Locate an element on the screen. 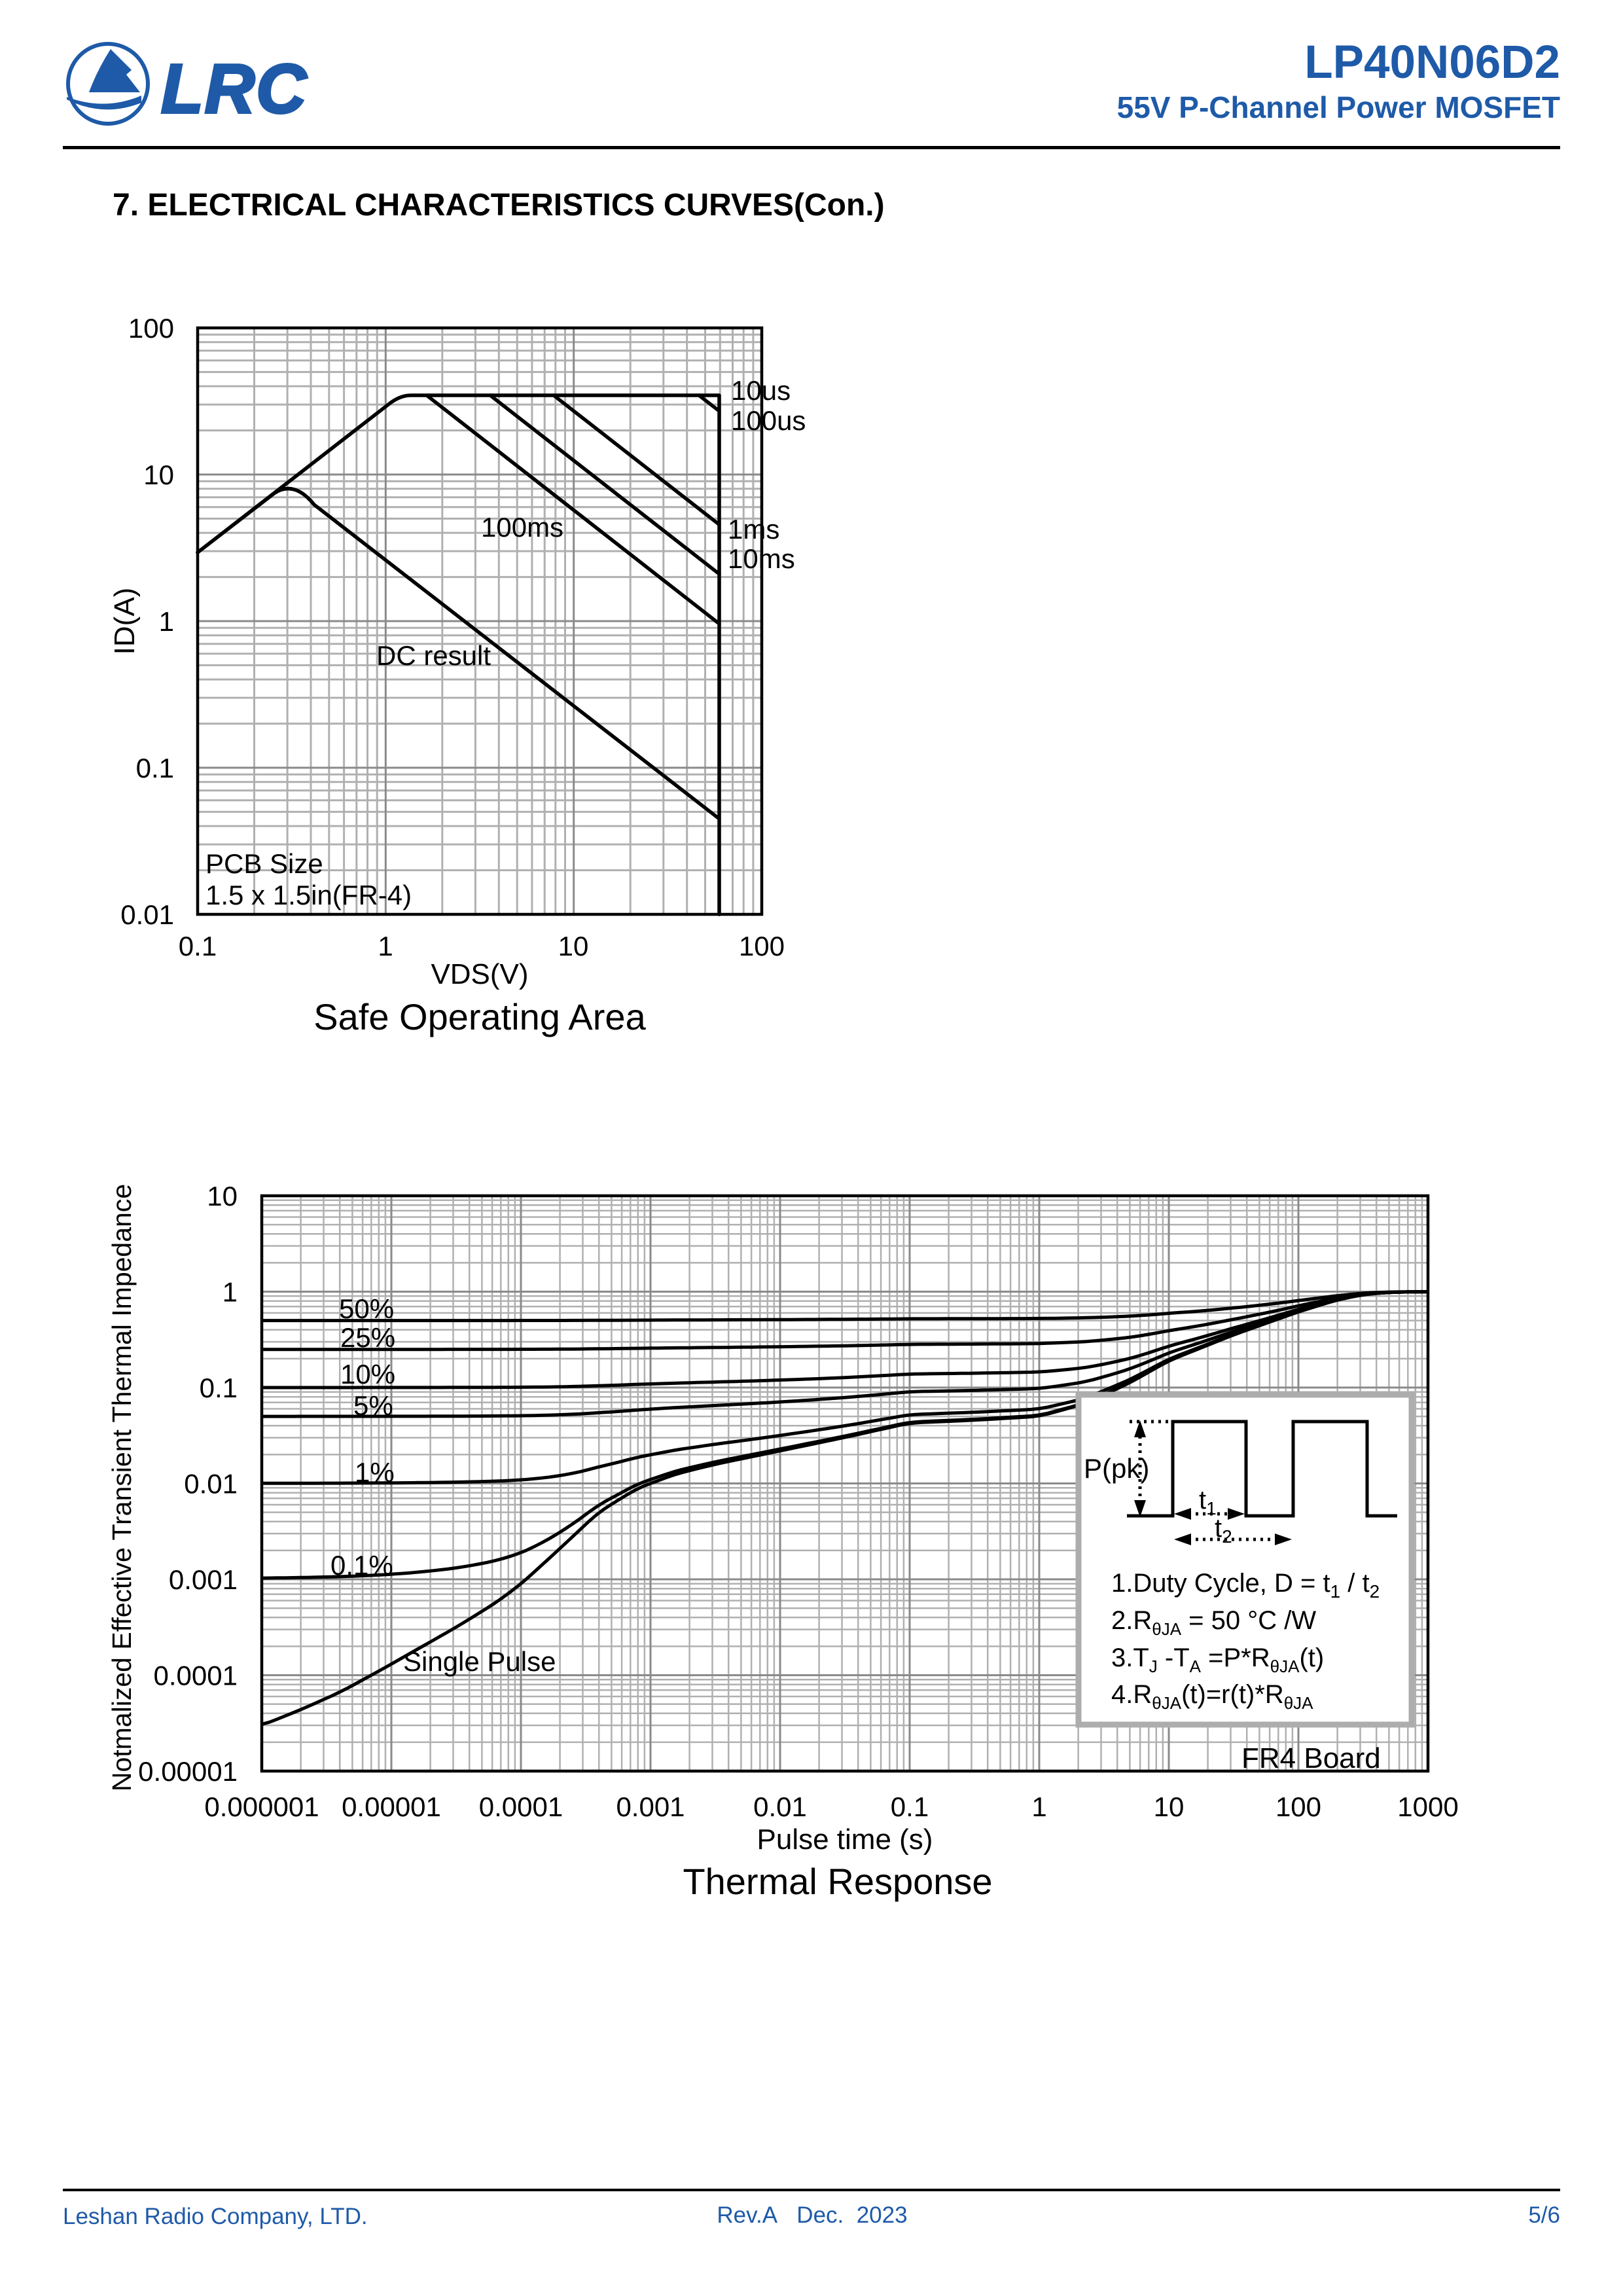 The width and height of the screenshot is (1623, 2296). svg-text: 100ms is located at coordinates (522, 527).